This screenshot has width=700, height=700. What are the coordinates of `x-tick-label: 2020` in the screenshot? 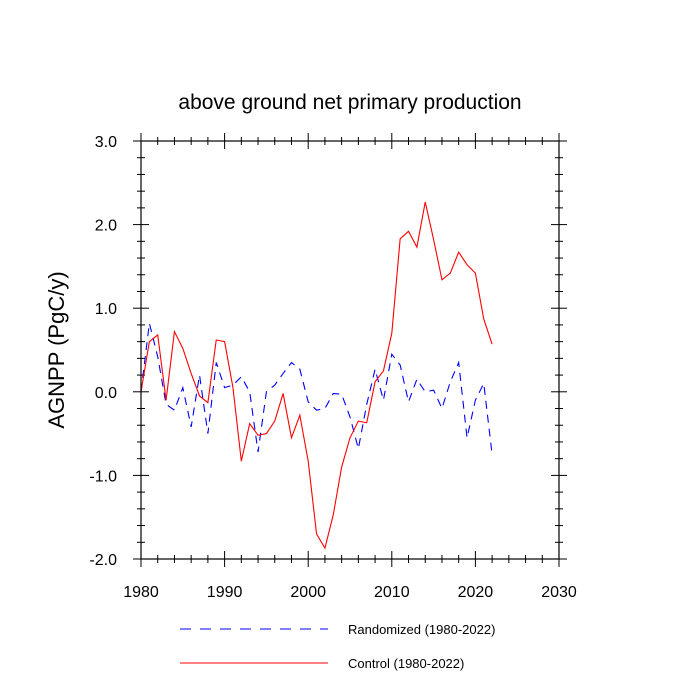 It's located at (476, 592).